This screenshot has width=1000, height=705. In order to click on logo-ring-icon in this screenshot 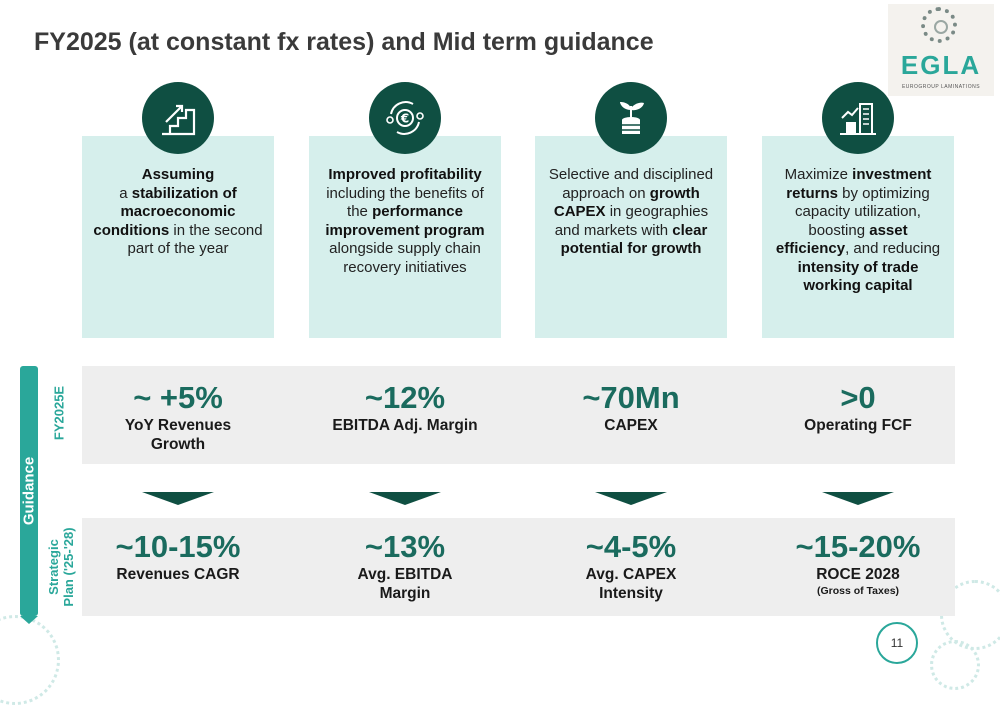, I will do `click(939, 25)`.